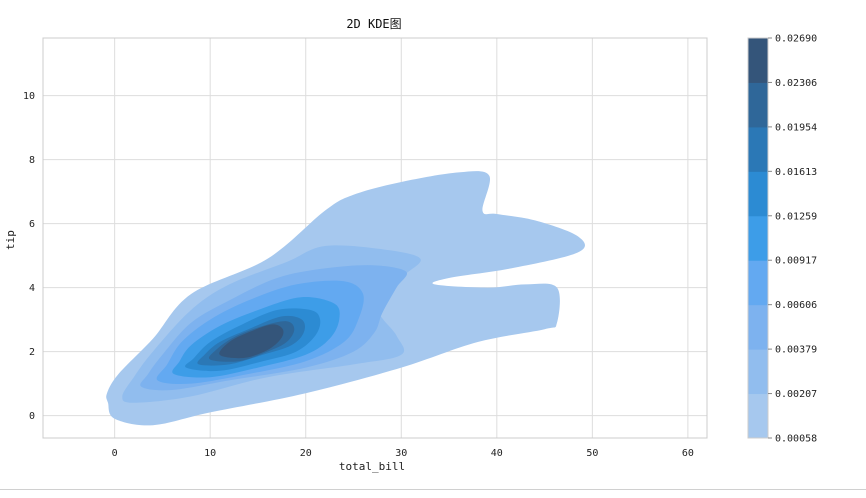 Image resolution: width=866 pixels, height=498 pixels. What do you see at coordinates (32, 224) in the screenshot?
I see `y-tick-label: 6` at bounding box center [32, 224].